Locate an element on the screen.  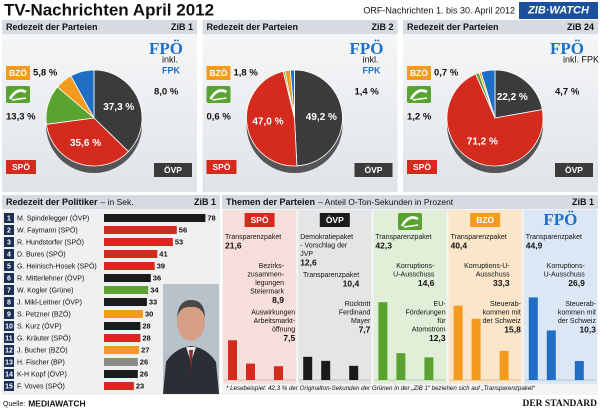
pie-label: 8,0 % is located at coordinates (166, 92).